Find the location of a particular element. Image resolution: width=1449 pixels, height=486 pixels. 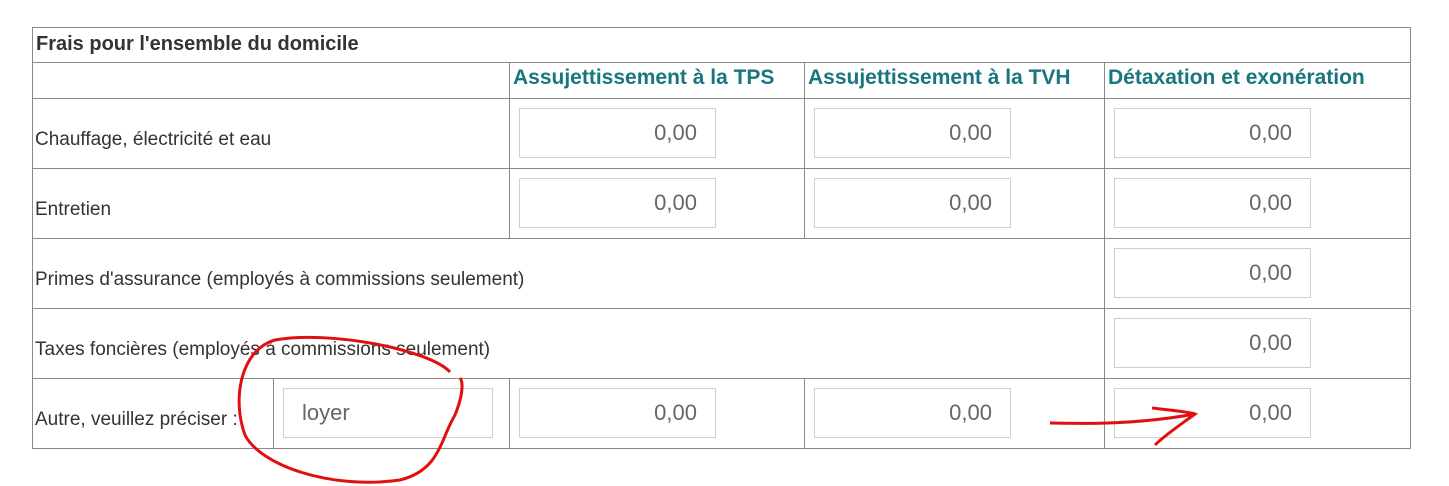

entretien-detaxation-input: 0,00 is located at coordinates (1212, 203).